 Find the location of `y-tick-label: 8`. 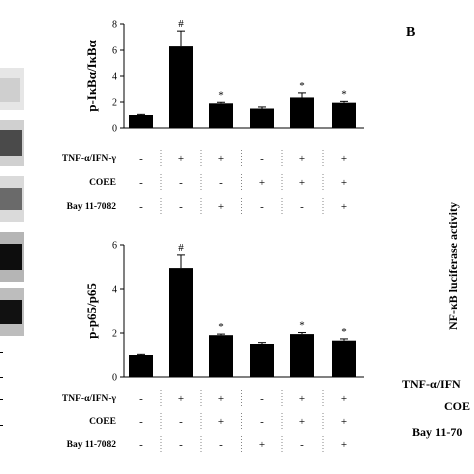

y-tick-label: 8 is located at coordinates (114, 25).